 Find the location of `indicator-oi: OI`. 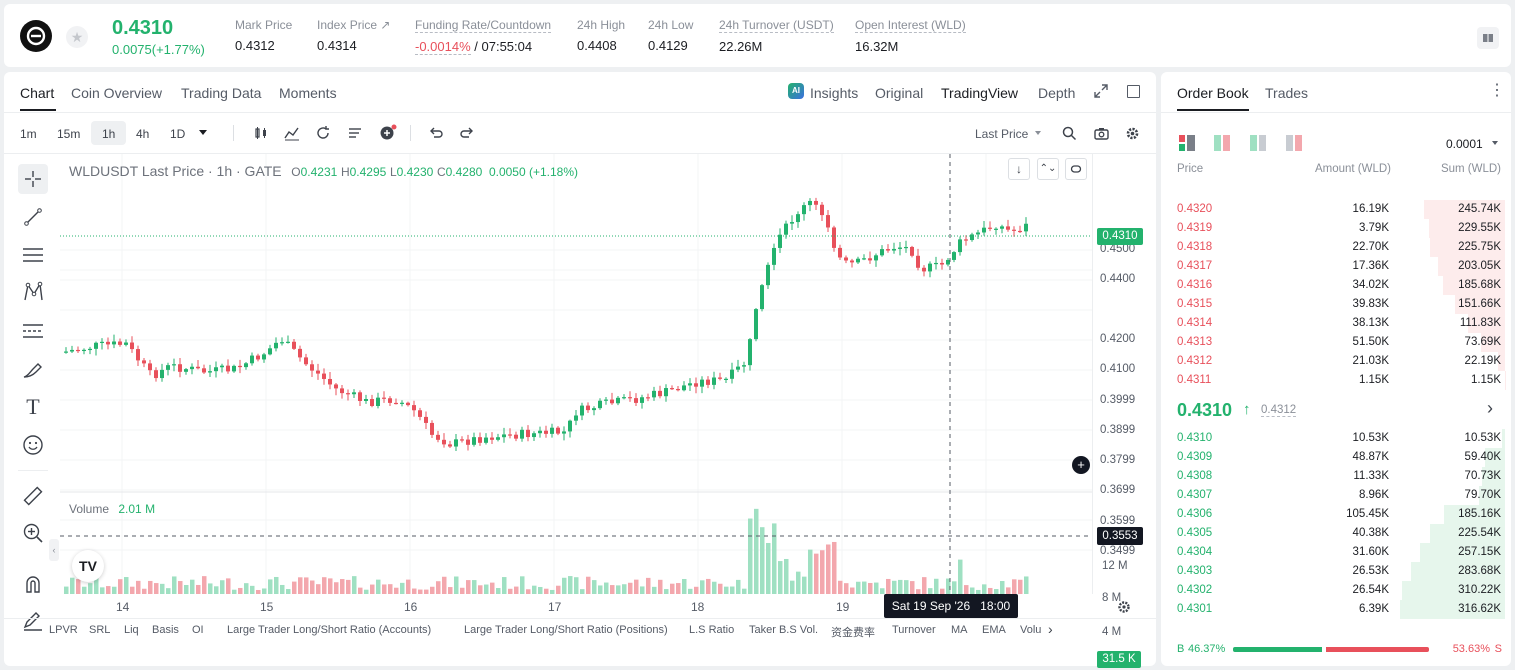

indicator-oi: OI is located at coordinates (198, 630).